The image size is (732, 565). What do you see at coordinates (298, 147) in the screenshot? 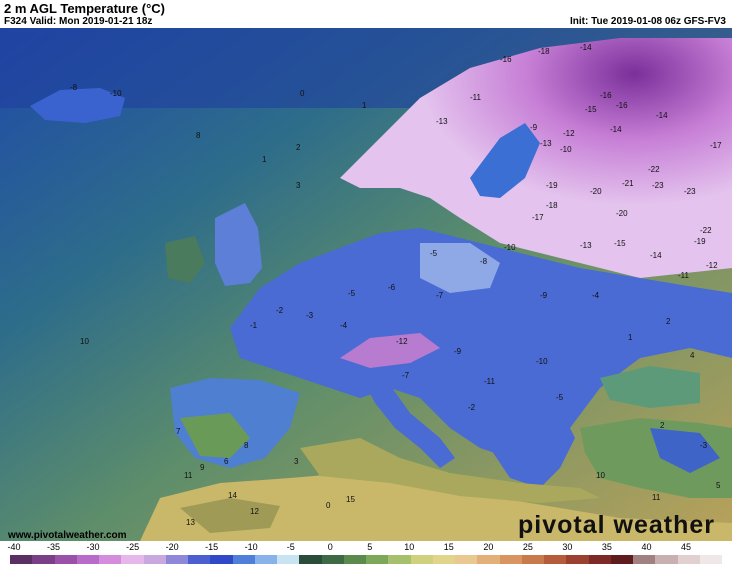
I see `temperature-label: 2` at bounding box center [298, 147].